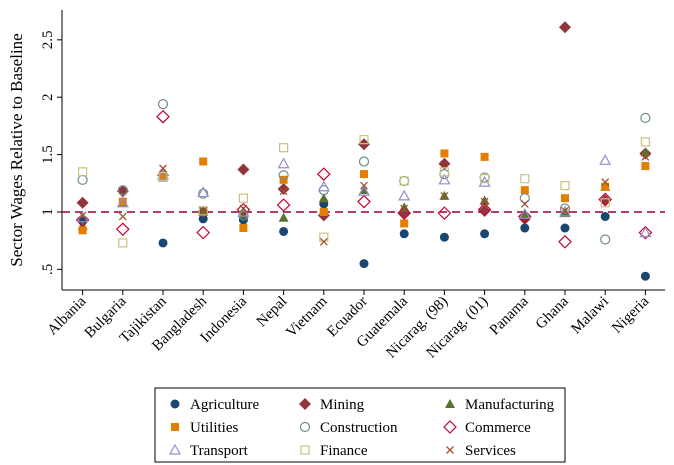 This screenshot has width=674, height=465. What do you see at coordinates (342, 405) in the screenshot?
I see `legend-label: Mining` at bounding box center [342, 405].